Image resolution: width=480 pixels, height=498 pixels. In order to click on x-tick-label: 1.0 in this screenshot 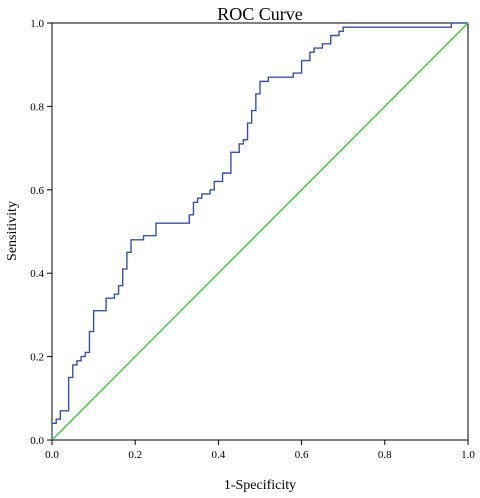, I will do `click(468, 455)`.